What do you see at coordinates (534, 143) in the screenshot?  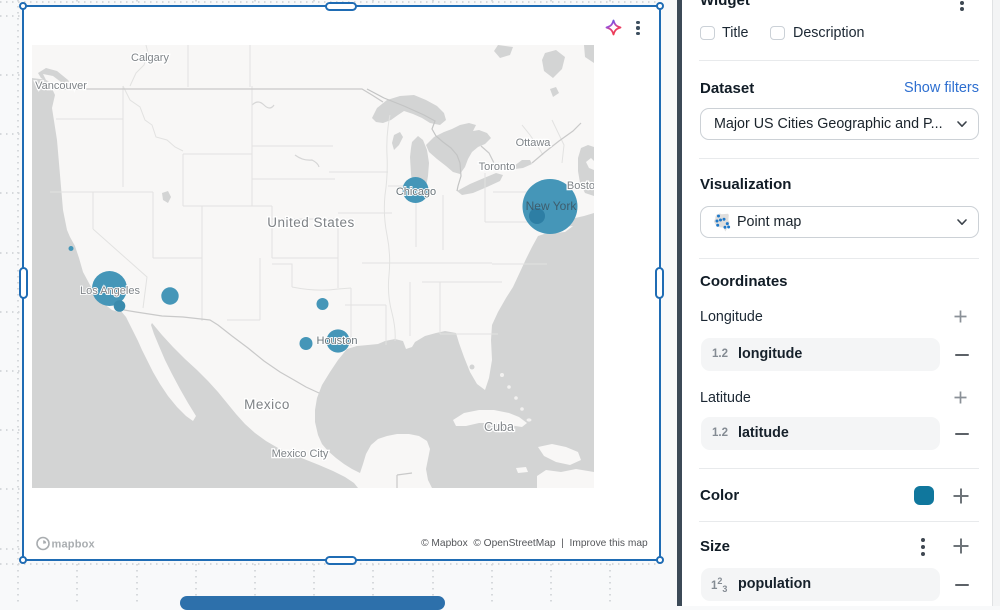 I see `svg-text: Ottawa` at bounding box center [534, 143].